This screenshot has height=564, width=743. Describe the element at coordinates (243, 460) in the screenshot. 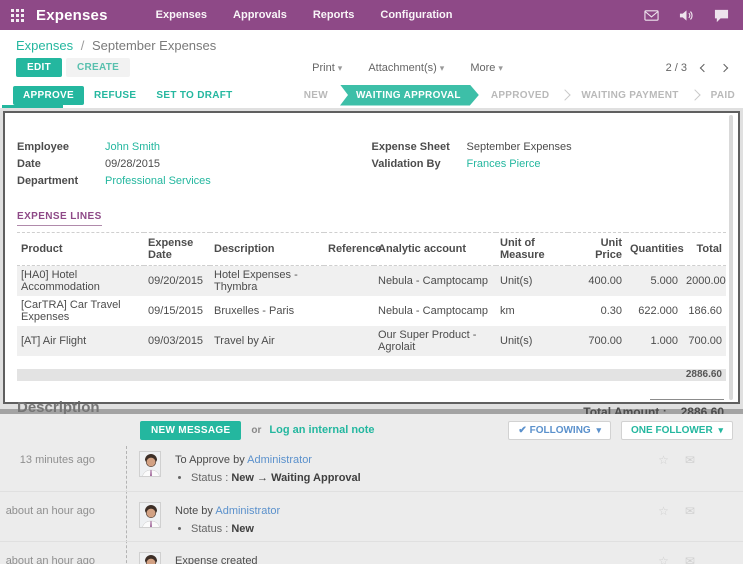

I see `message-title: To Approve by Administrator` at that location.